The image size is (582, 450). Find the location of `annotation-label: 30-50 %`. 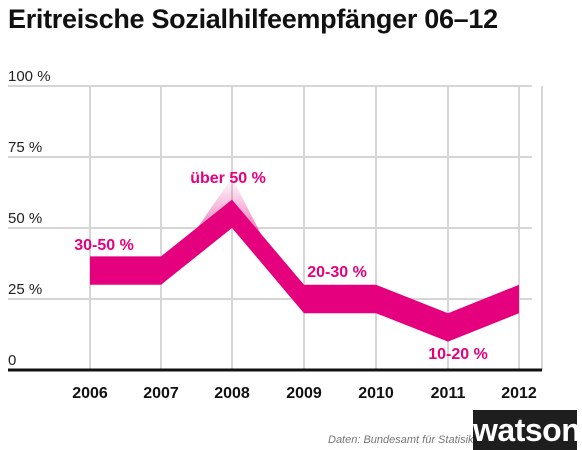

annotation-label: 30-50 % is located at coordinates (104, 245).